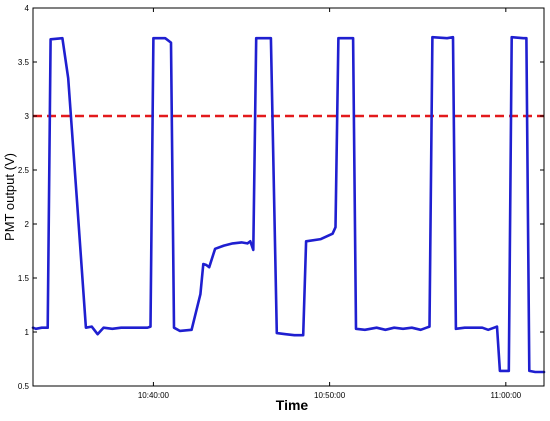  What do you see at coordinates (24, 386) in the screenshot?
I see `y-tick-label: 0.5` at bounding box center [24, 386].